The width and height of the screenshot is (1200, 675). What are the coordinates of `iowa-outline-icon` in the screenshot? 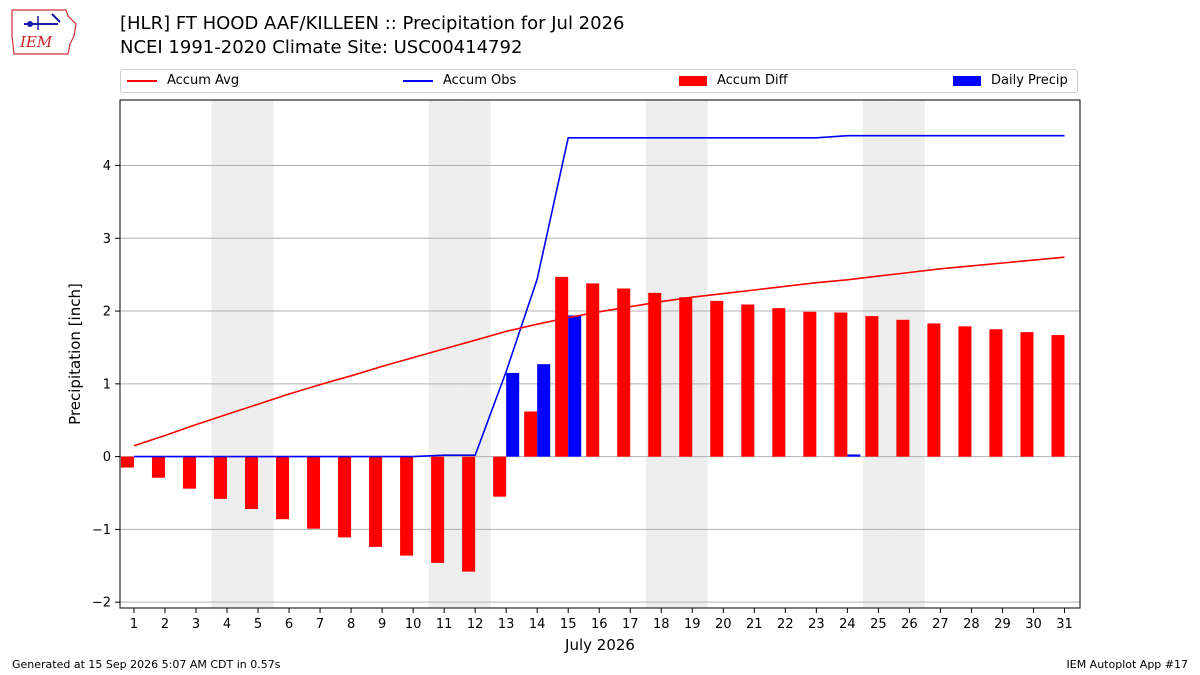 It's located at (44, 32).